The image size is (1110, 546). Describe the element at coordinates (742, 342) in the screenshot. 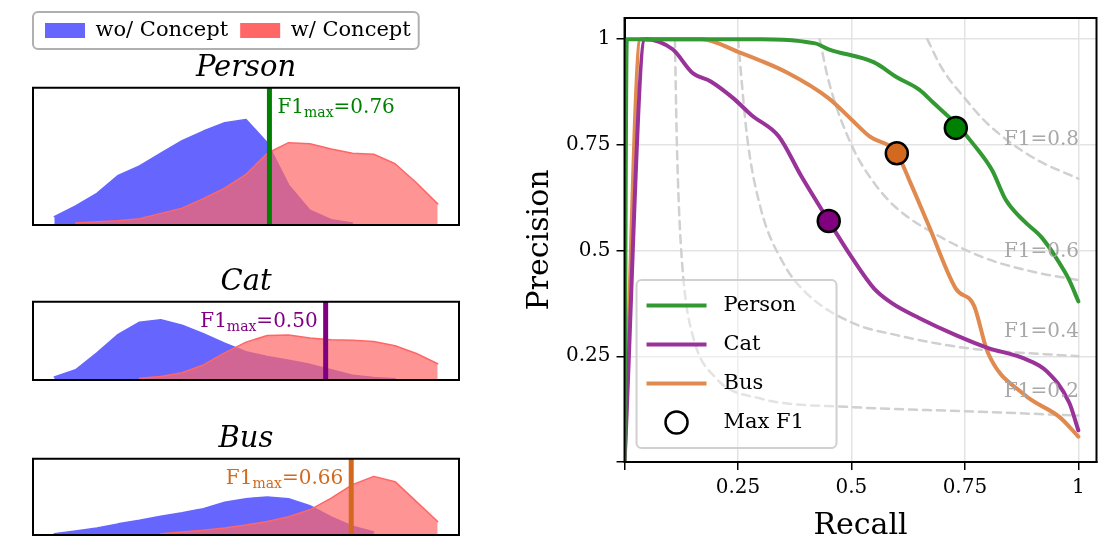

I see `legend-label: Cat` at that location.